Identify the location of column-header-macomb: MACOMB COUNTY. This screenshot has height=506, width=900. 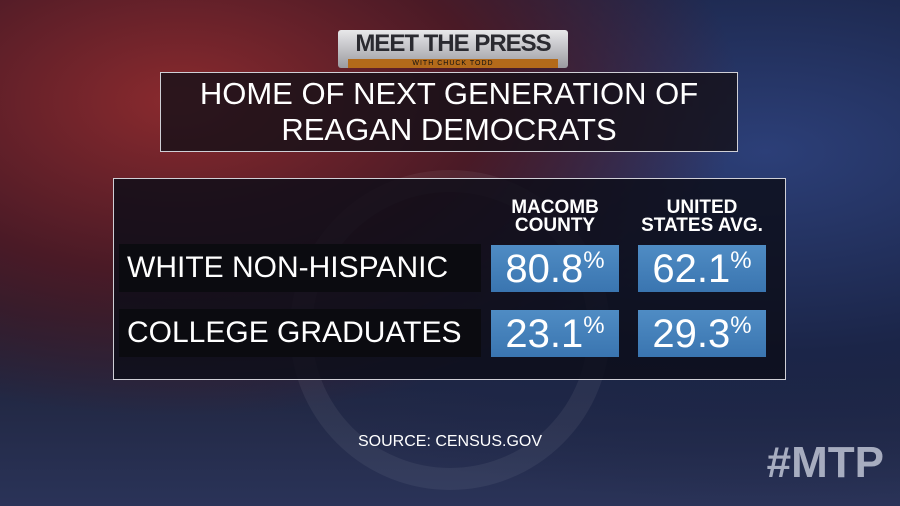
(555, 216).